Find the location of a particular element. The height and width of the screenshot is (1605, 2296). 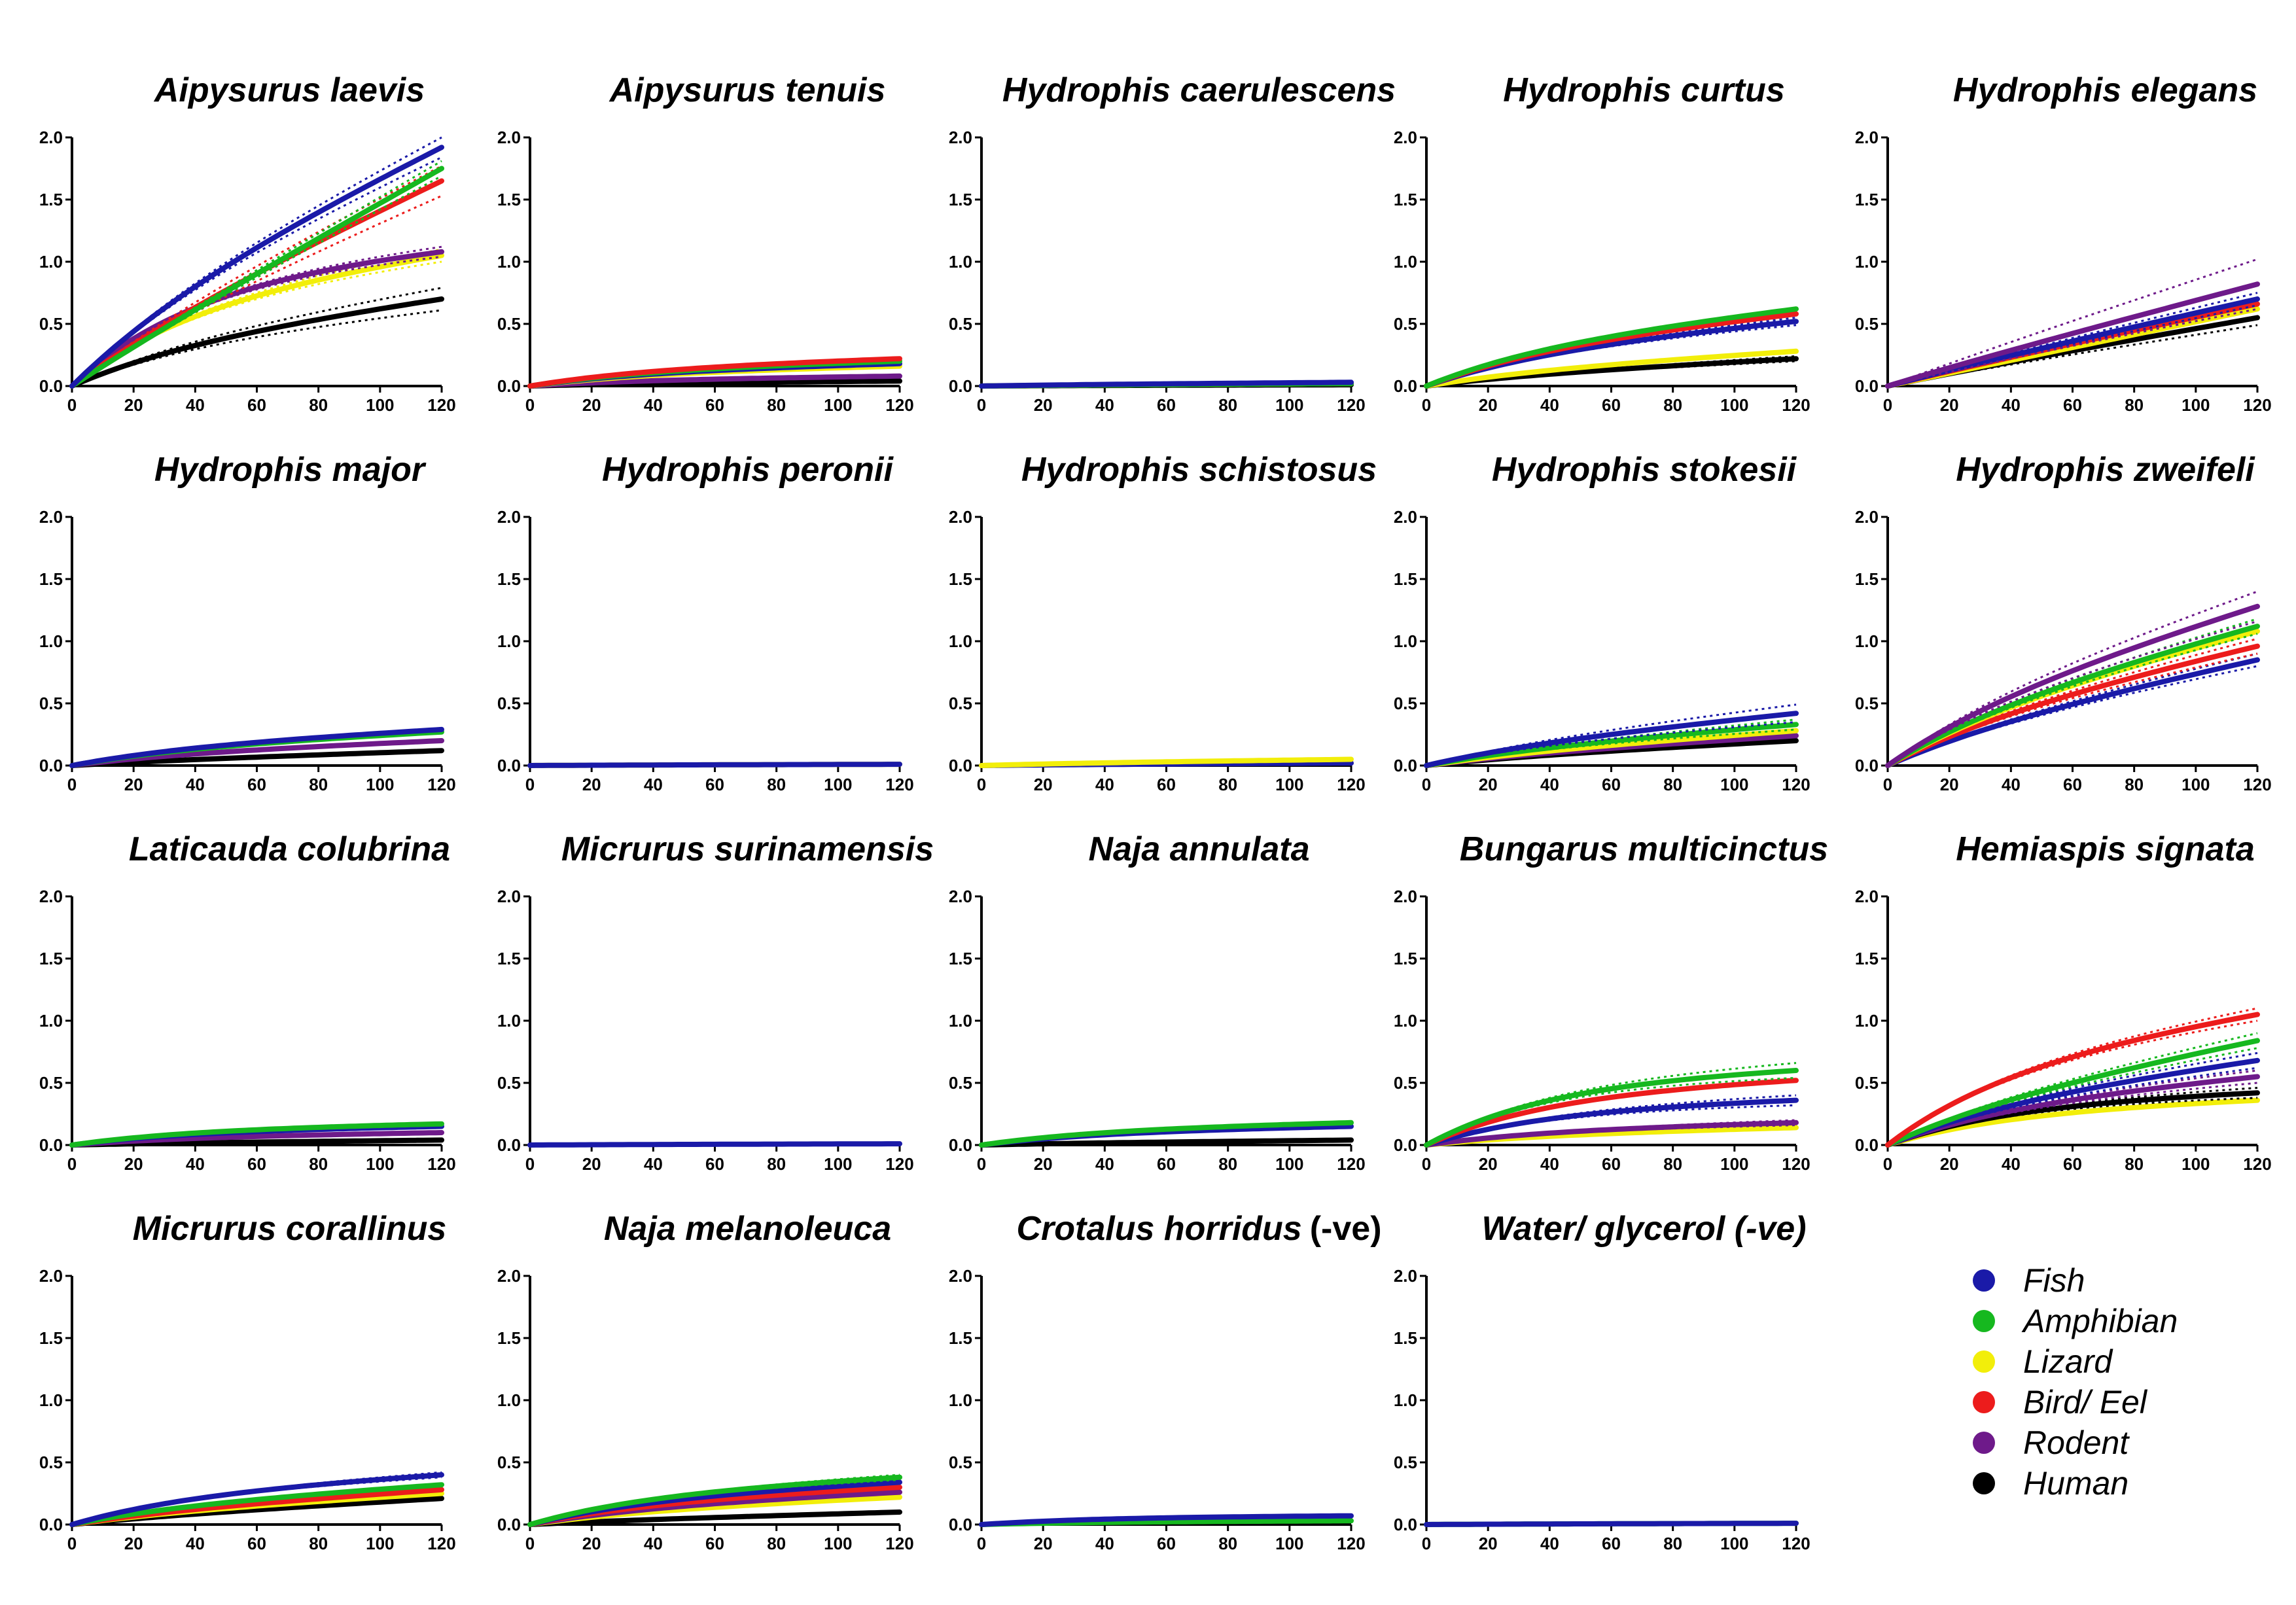

series-fish-upper-ci is located at coordinates (2073, 339).